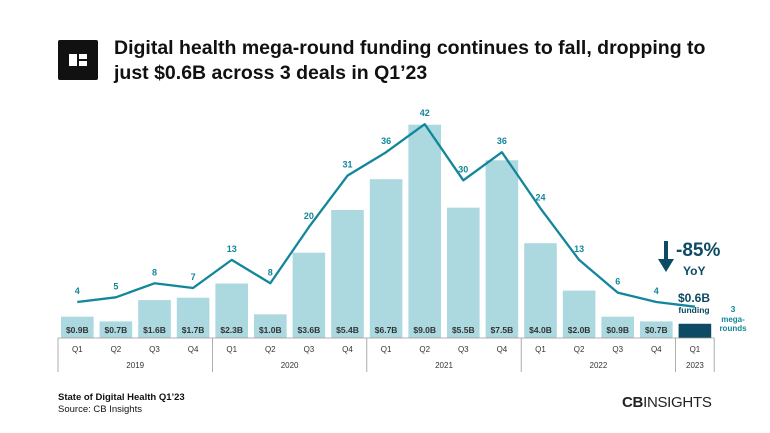 The width and height of the screenshot is (770, 433). What do you see at coordinates (733, 309) in the screenshot?
I see `deal-count-value: 3` at bounding box center [733, 309].